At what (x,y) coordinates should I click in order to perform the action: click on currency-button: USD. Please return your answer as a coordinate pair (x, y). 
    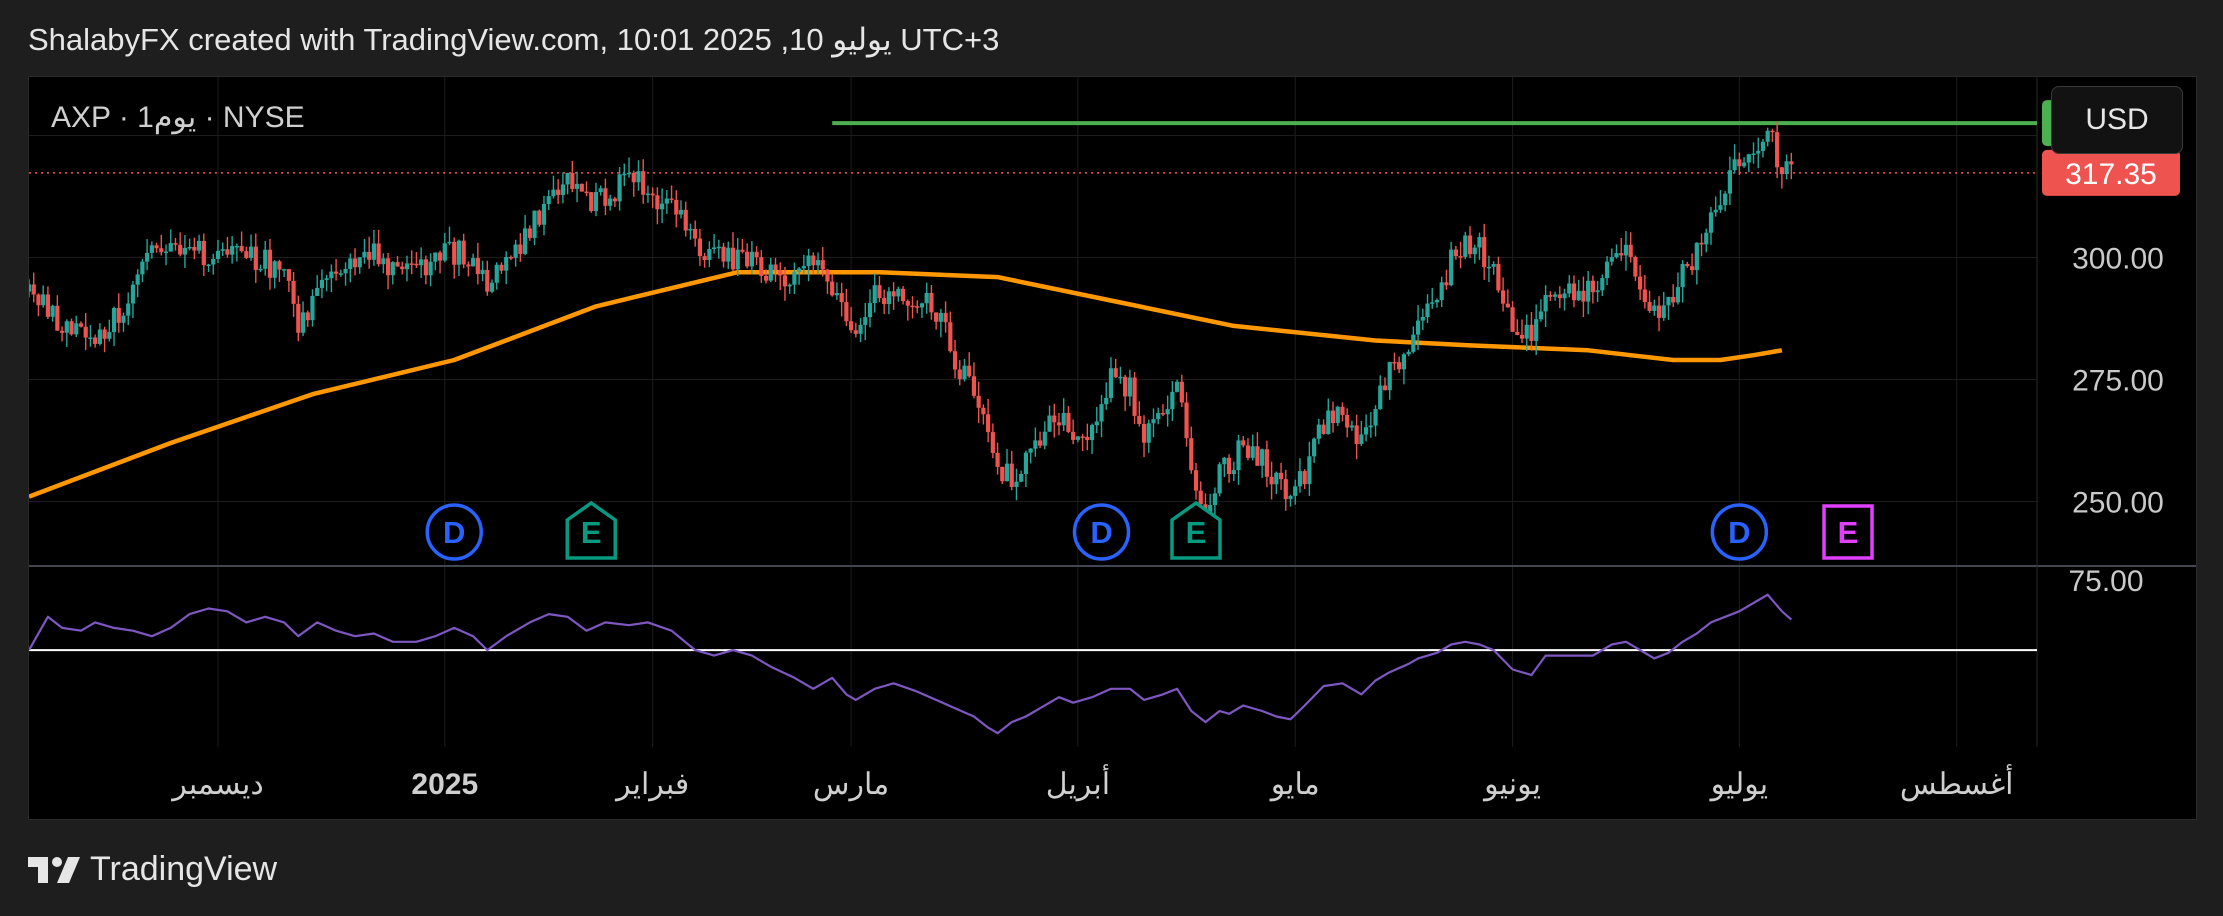
    Looking at the image, I should click on (2117, 120).